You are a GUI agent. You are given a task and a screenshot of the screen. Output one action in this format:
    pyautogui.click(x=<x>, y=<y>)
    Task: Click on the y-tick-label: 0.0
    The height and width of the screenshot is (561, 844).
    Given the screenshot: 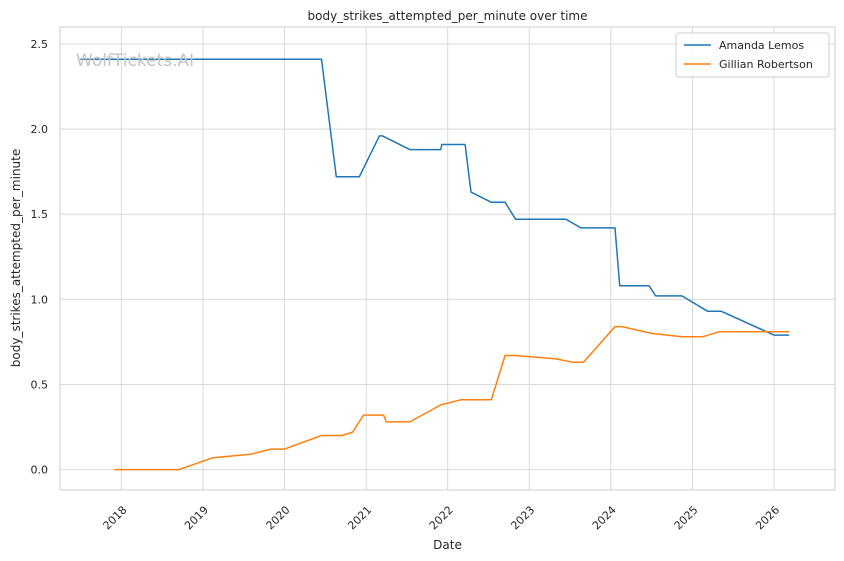 What is the action you would take?
    pyautogui.click(x=40, y=470)
    